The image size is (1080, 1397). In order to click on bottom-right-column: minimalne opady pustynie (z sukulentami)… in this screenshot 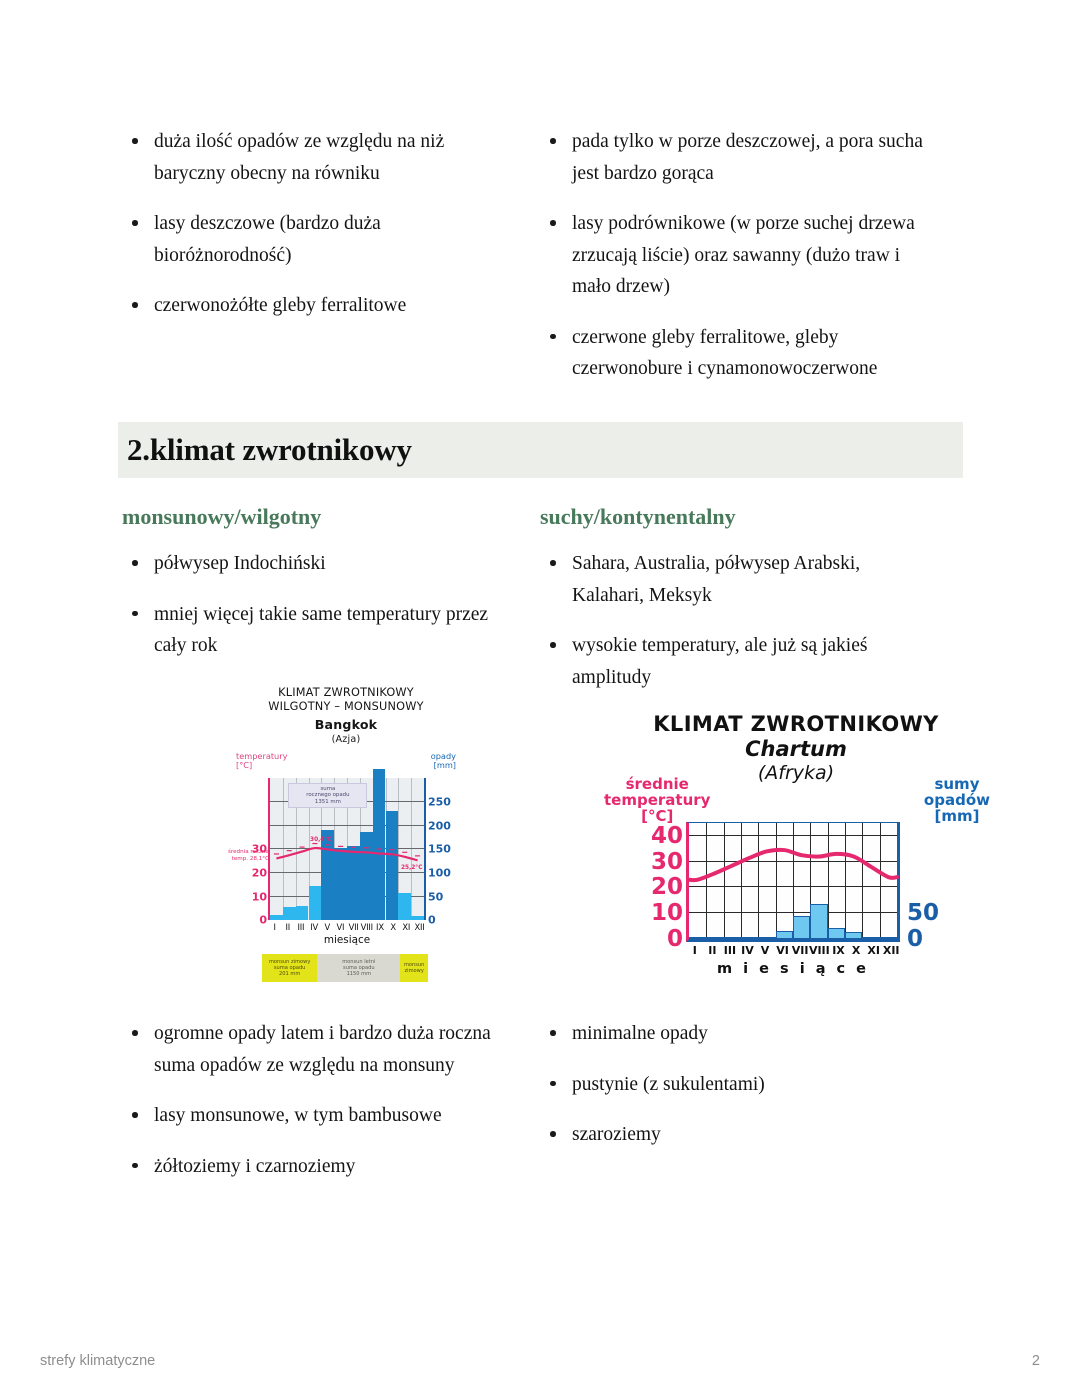, I will do `click(749, 1100)`.